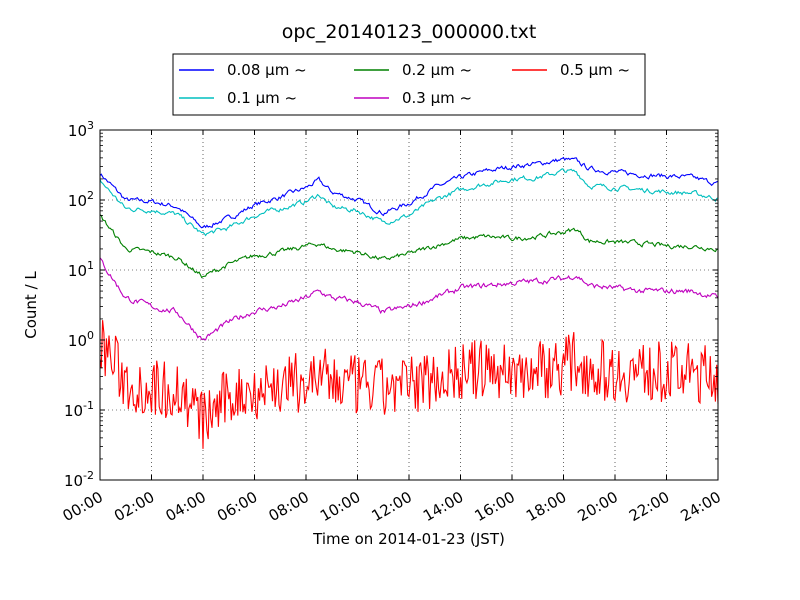 This screenshot has height=600, width=800. What do you see at coordinates (83, 506) in the screenshot?
I see `x-tick-label: 00:00` at bounding box center [83, 506].